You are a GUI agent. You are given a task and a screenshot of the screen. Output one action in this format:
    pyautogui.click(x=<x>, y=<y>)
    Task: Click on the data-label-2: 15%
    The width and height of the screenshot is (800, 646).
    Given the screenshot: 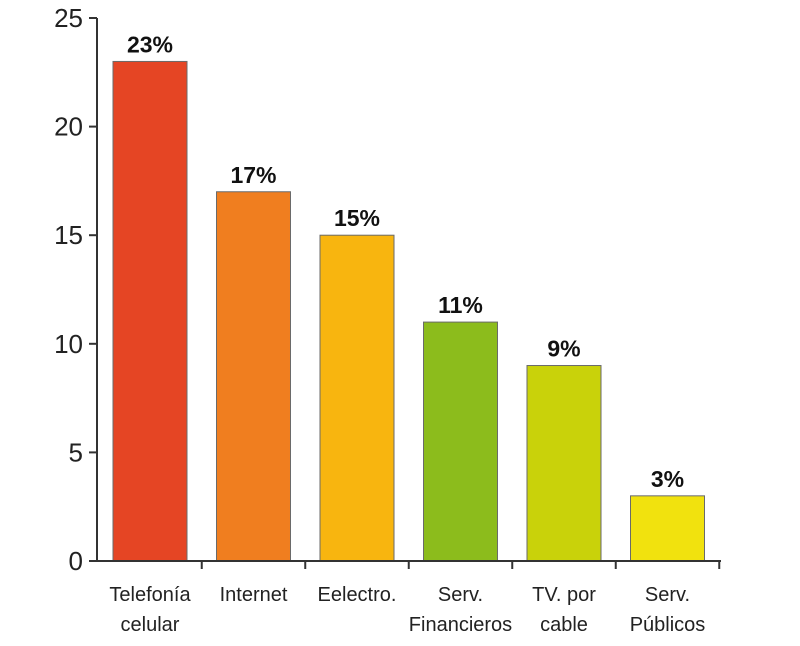 What is the action you would take?
    pyautogui.click(x=357, y=218)
    